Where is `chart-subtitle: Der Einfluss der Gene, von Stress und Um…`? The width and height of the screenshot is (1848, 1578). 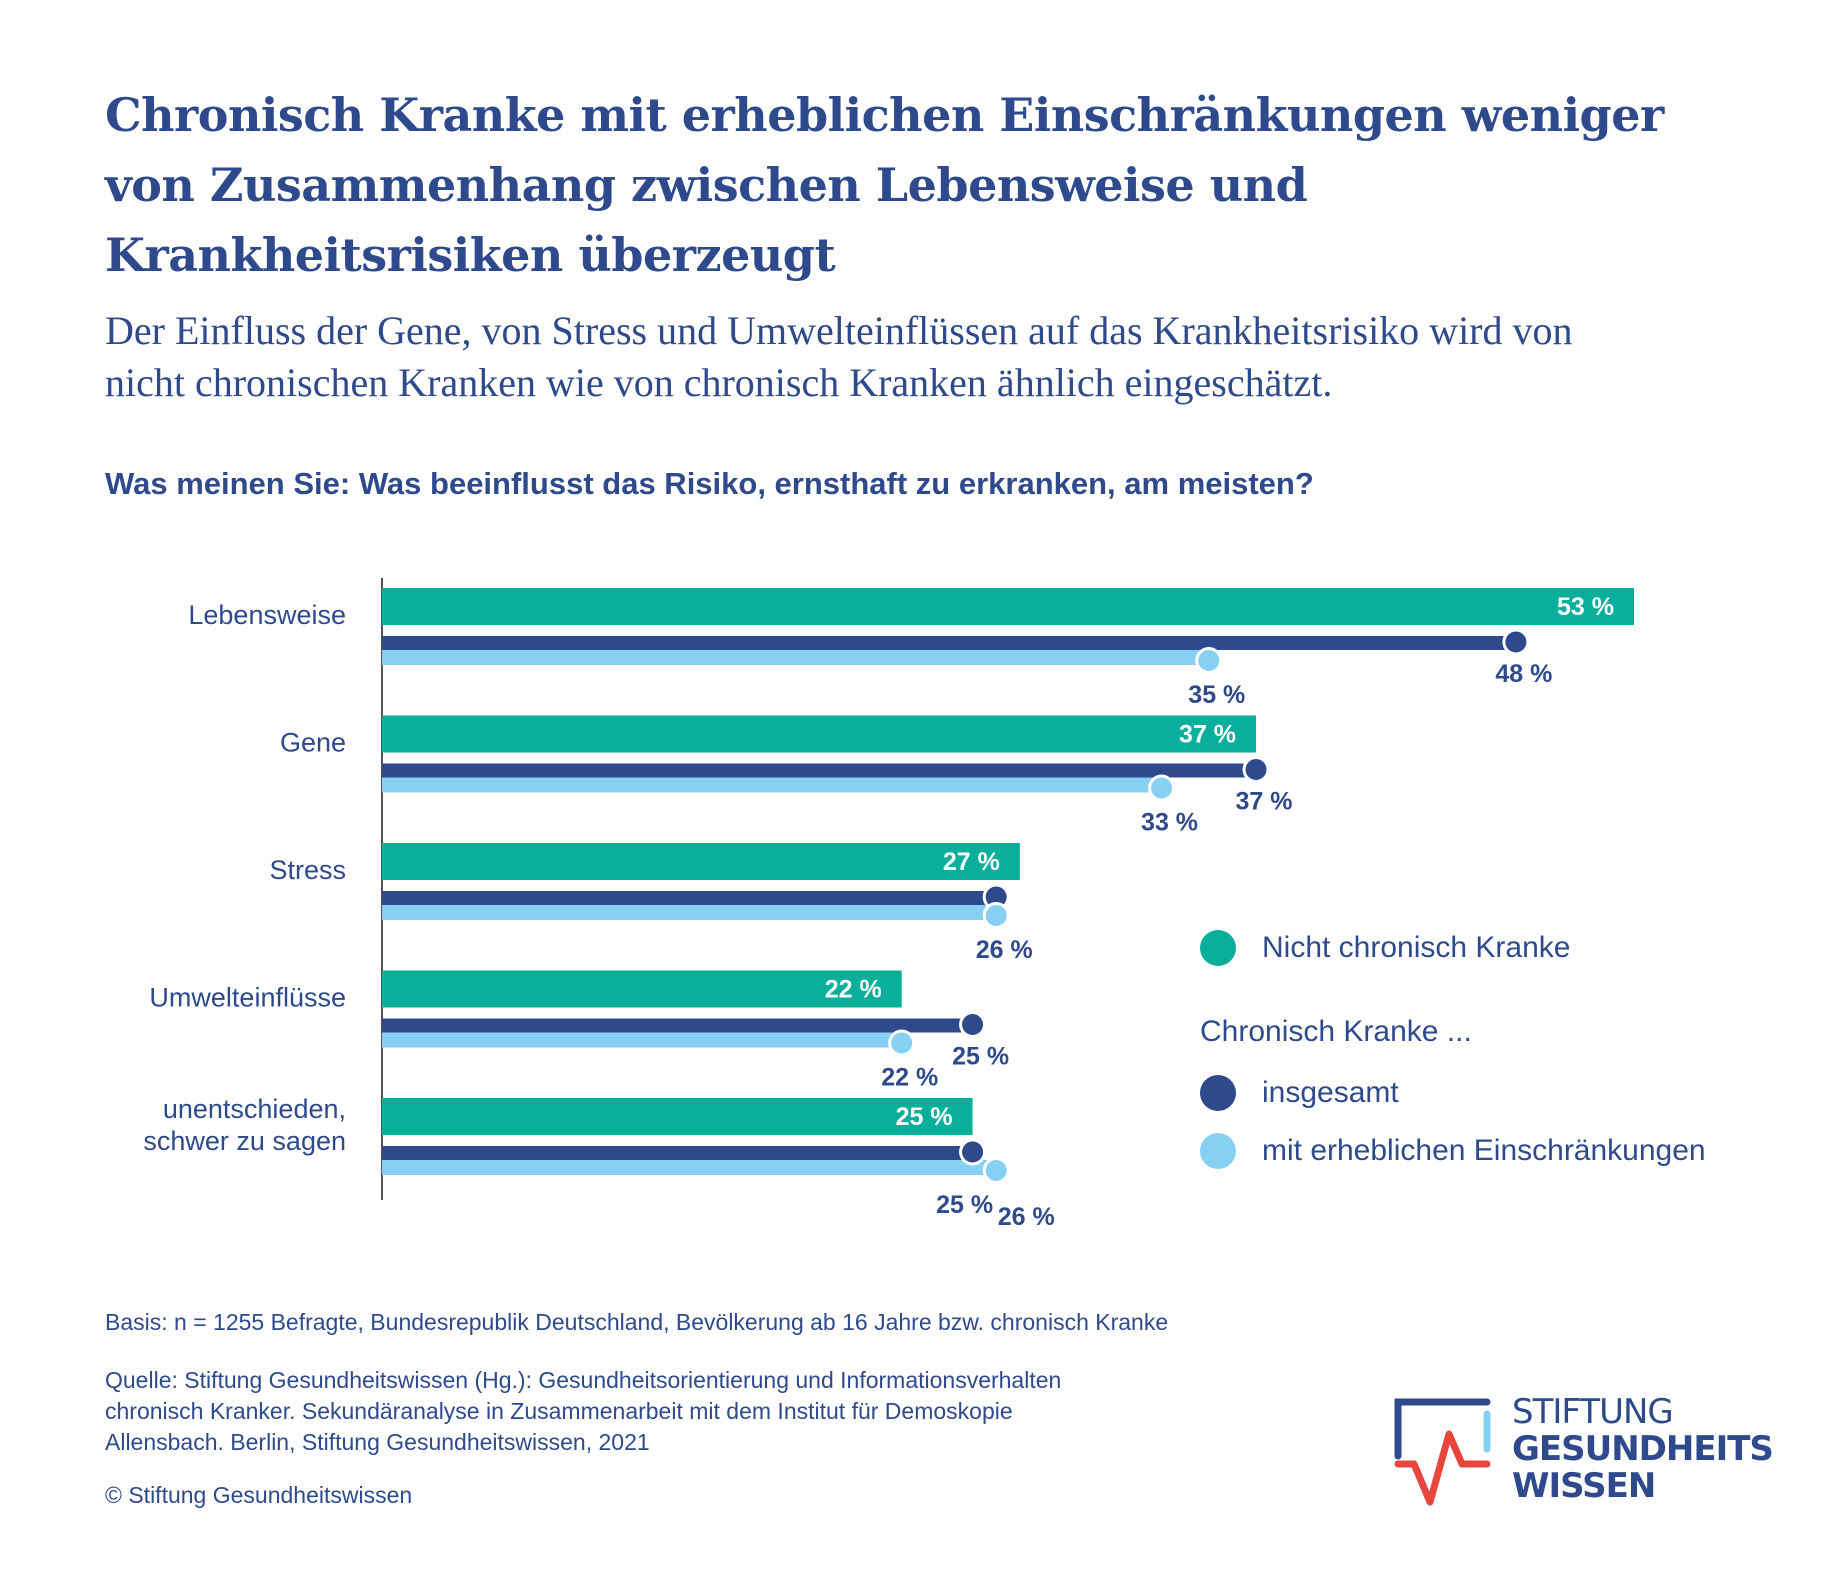
chart-subtitle: Der Einfluss der Gene, von Stress und Um… is located at coordinates (955, 357).